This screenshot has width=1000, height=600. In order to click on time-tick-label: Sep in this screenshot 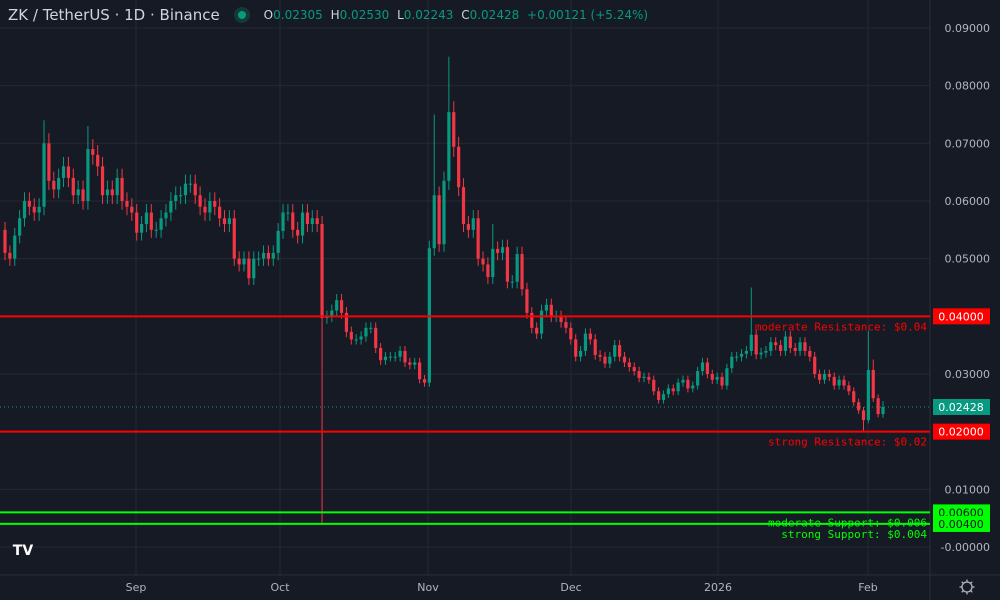, I will do `click(136, 587)`.